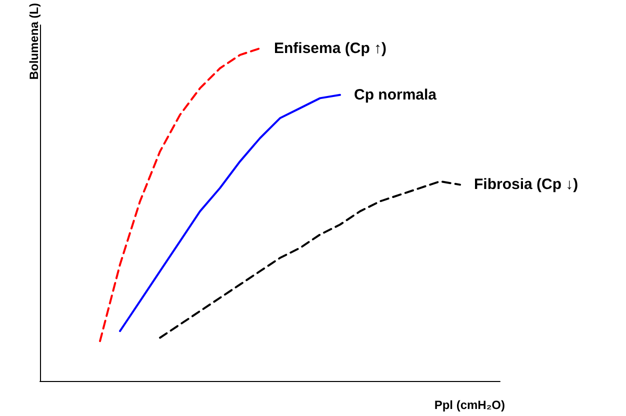  Describe the element at coordinates (34, 41) in the screenshot. I see `y-axis-title: Bolumena (L)` at that location.